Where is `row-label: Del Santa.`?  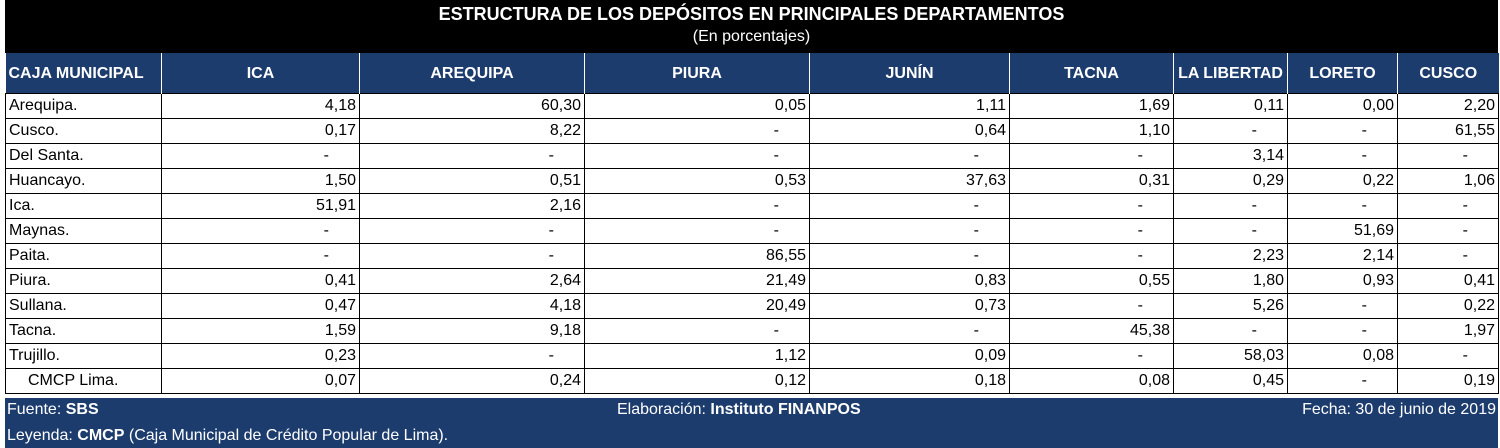 row-label: Del Santa. is located at coordinates (83, 156).